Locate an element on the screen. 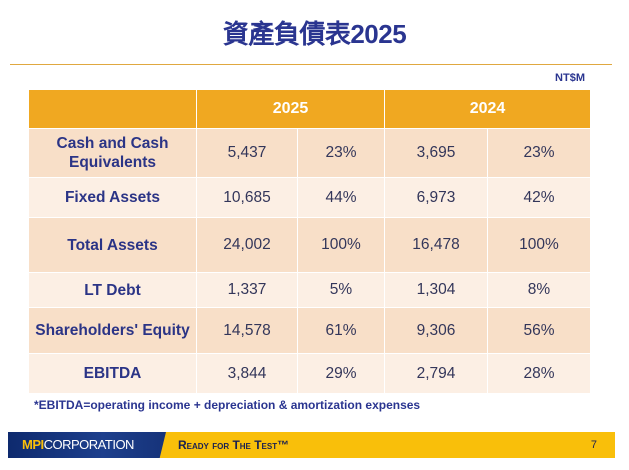  value-2024: 3,695 is located at coordinates (436, 153).